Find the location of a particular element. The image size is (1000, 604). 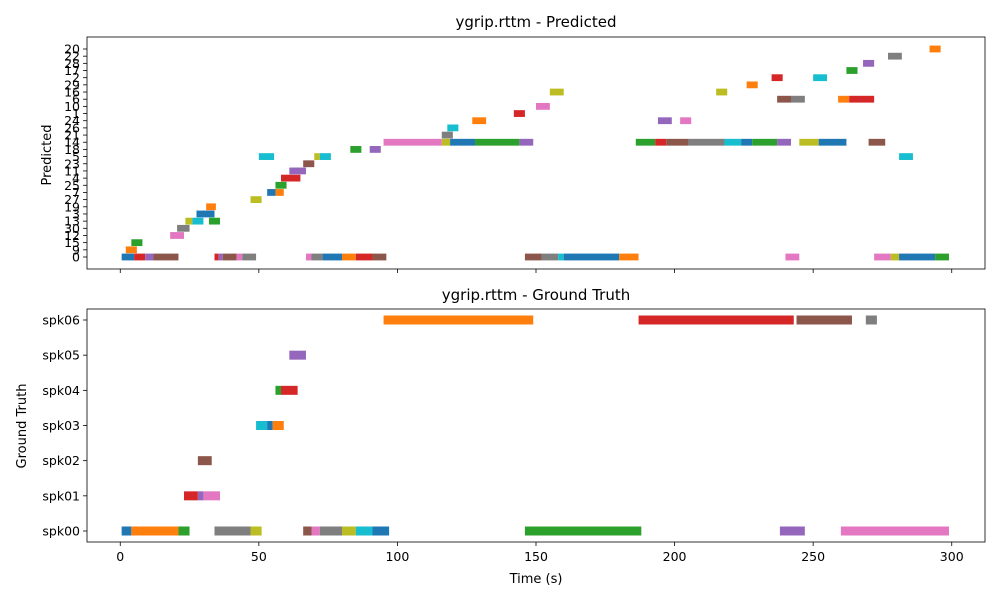

predicted-y-tick-label: 16 is located at coordinates (72, 92).